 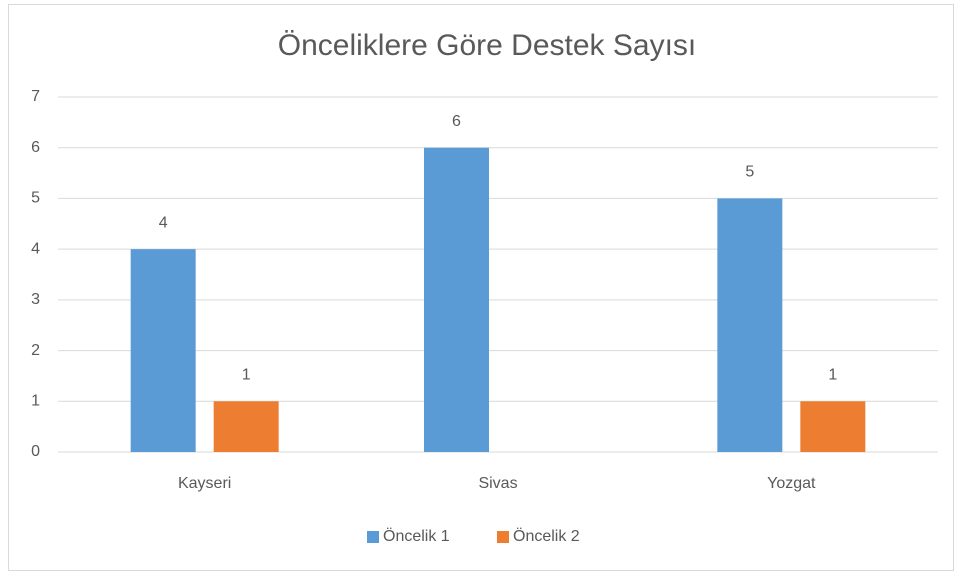 What do you see at coordinates (546, 536) in the screenshot?
I see `legend-label: Öncelik 2` at bounding box center [546, 536].